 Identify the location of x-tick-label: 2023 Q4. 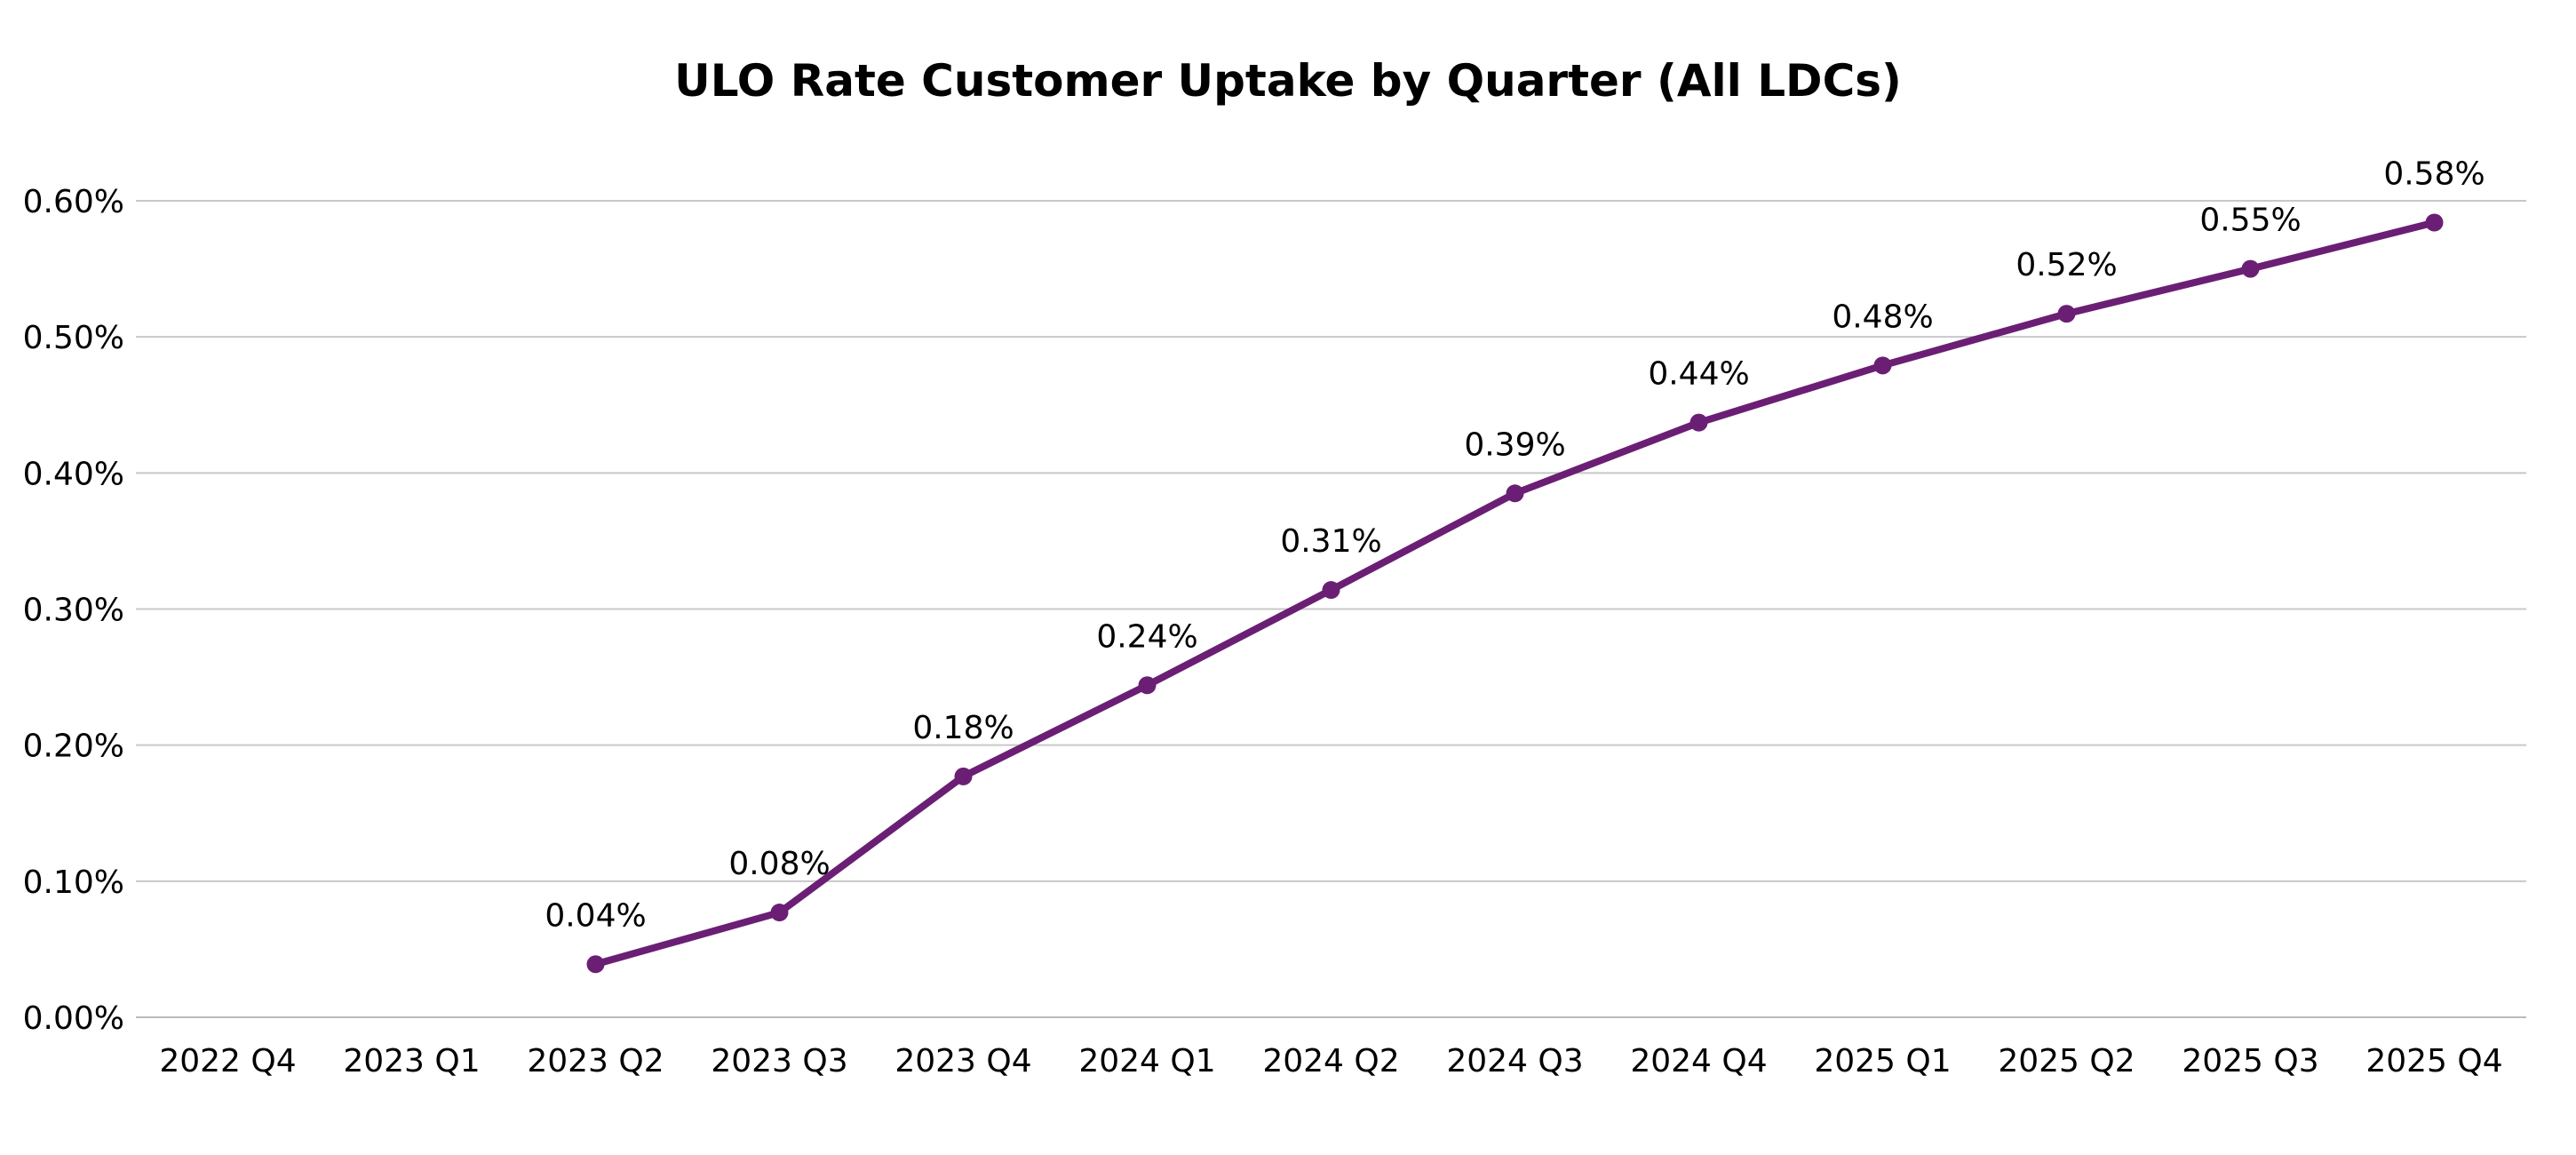
(962, 1061).